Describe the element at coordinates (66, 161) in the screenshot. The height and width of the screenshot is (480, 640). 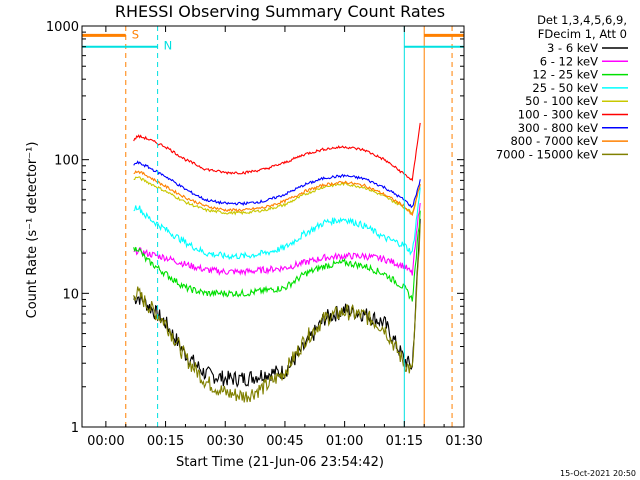
I see `y-tick-label: 100` at that location.